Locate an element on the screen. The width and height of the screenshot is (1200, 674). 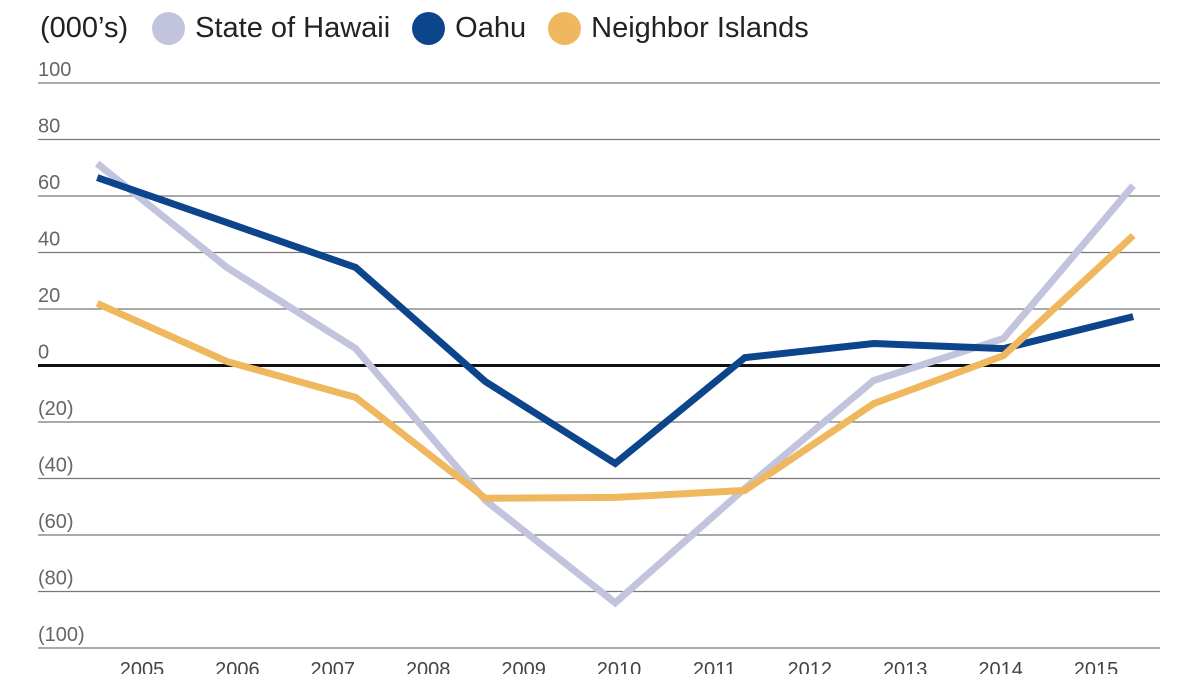
y-tick-label: (60) is located at coordinates (56, 522).